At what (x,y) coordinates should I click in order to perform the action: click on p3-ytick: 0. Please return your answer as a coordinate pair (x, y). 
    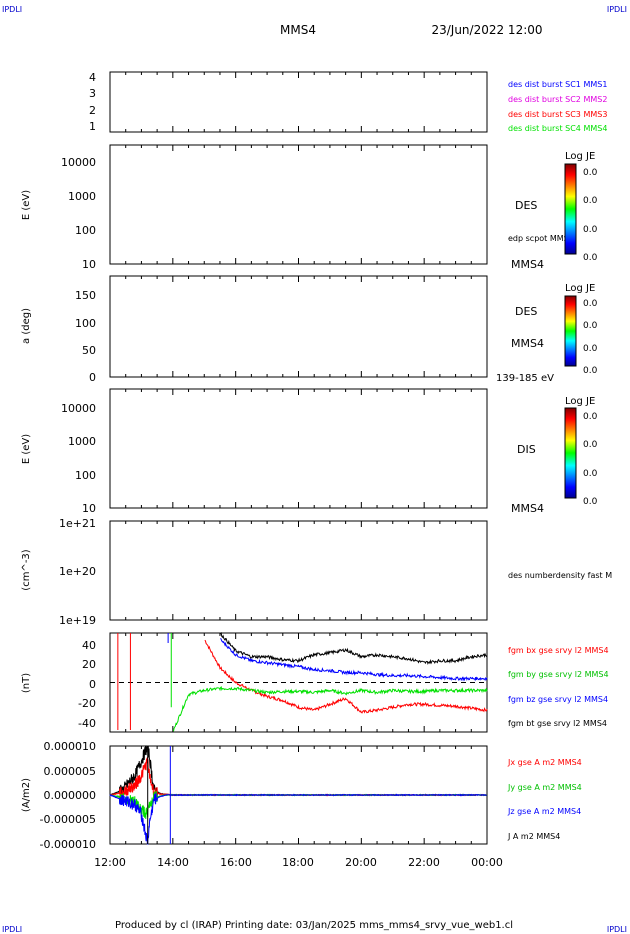
    Looking at the image, I should click on (92, 377).